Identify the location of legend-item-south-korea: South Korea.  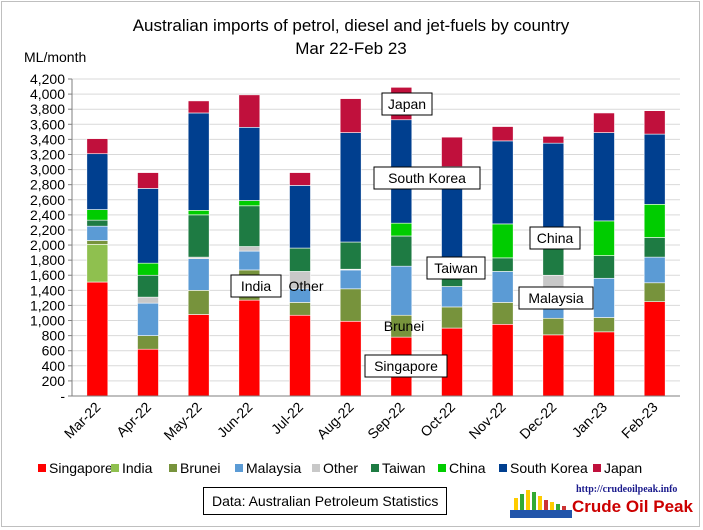
(543, 468).